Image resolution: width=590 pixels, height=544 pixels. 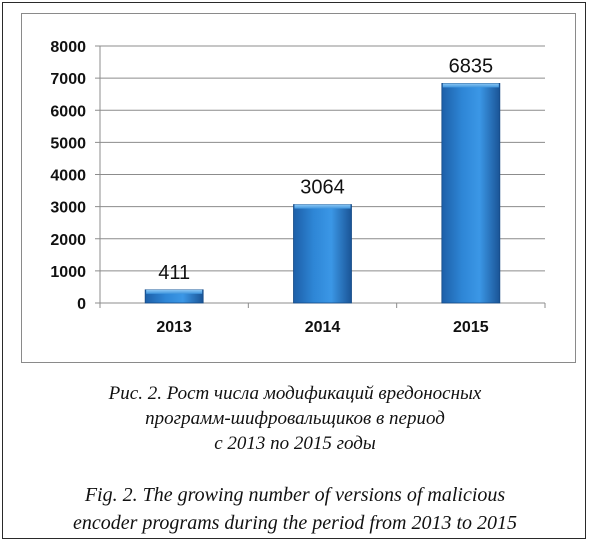 I want to click on y-tick-label: 2000, so click(x=68, y=240).